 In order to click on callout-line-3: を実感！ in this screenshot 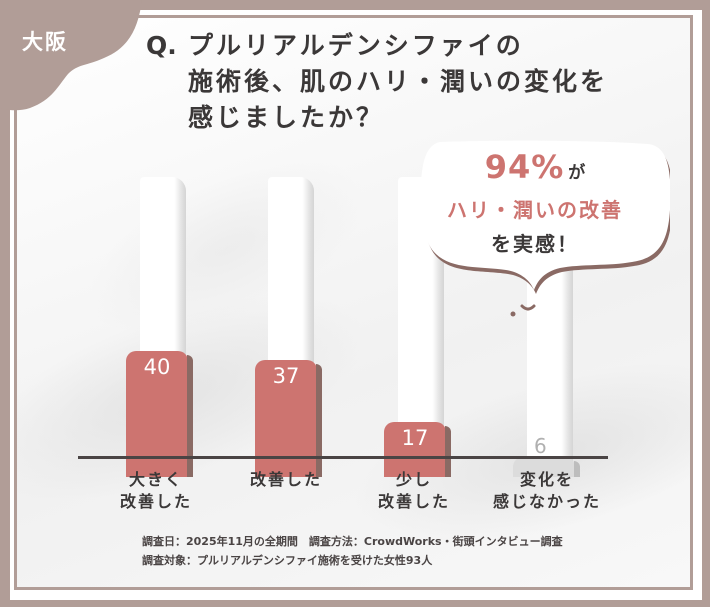, I will do `click(535, 244)`.